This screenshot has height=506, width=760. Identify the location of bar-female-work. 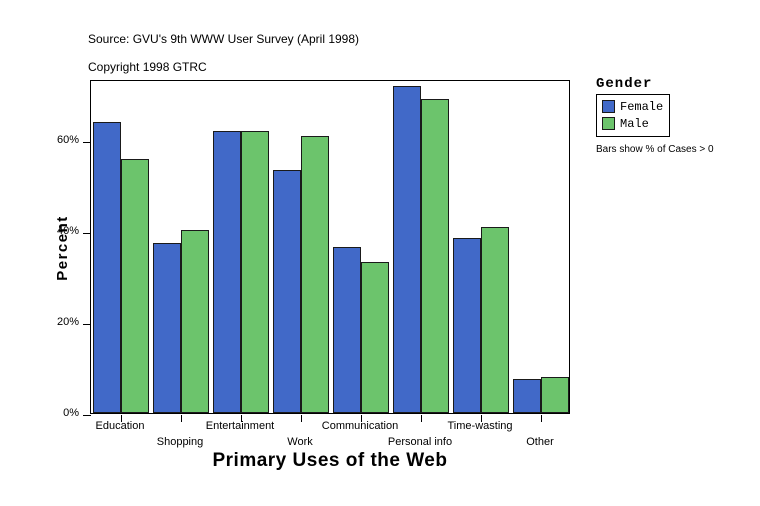
(287, 291).